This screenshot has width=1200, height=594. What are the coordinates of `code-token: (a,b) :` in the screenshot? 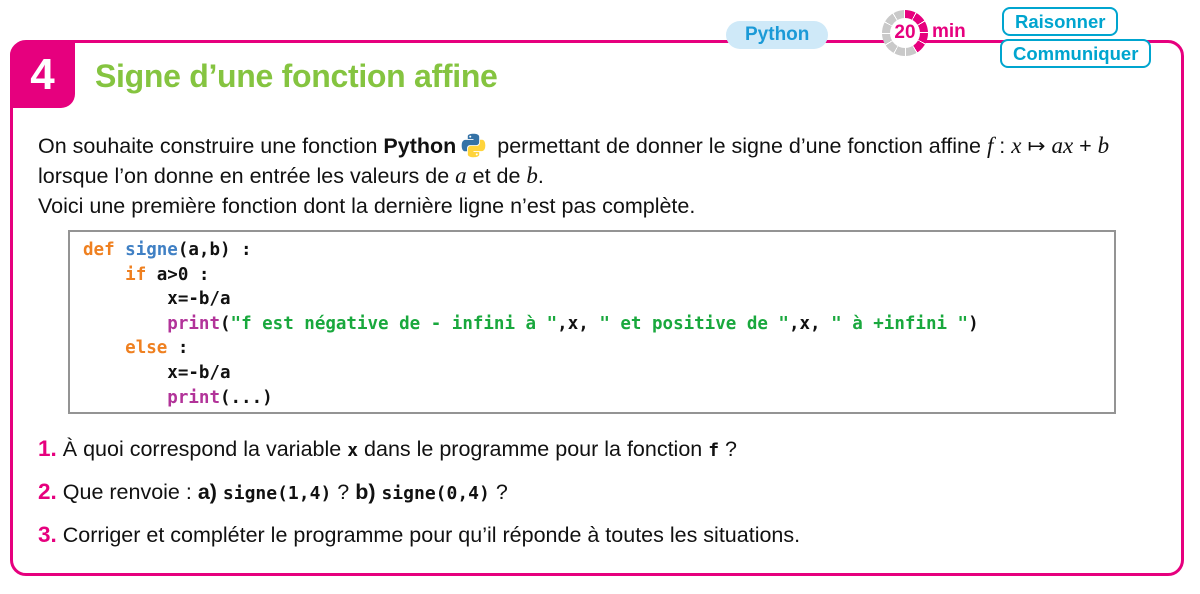 It's located at (214, 250).